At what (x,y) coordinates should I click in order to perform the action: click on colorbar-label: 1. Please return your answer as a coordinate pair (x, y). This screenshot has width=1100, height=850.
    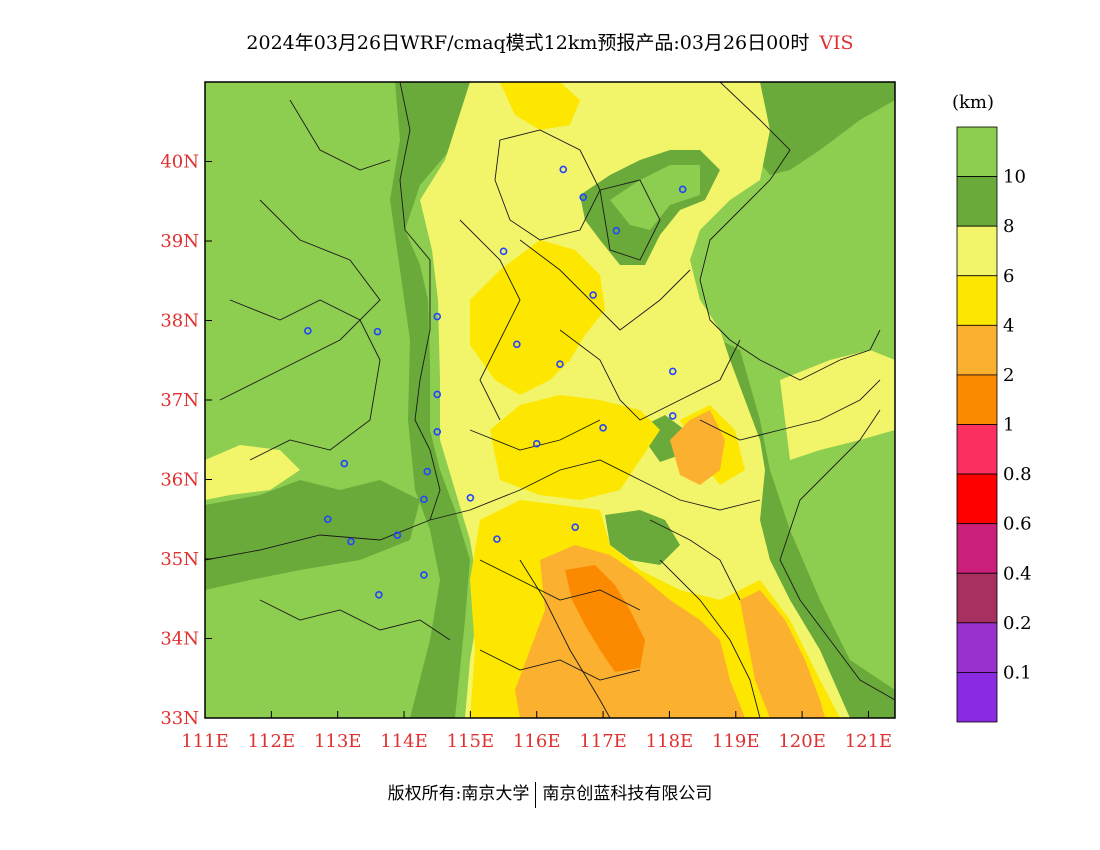
    Looking at the image, I should click on (1008, 425).